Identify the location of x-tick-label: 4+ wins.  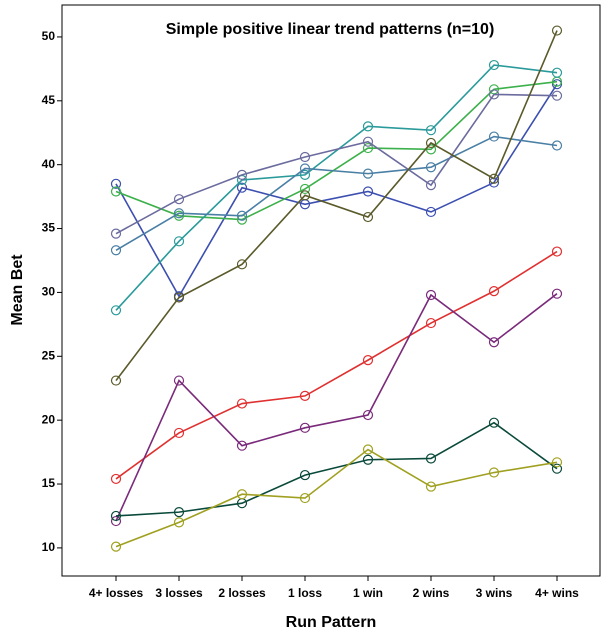
(557, 593).